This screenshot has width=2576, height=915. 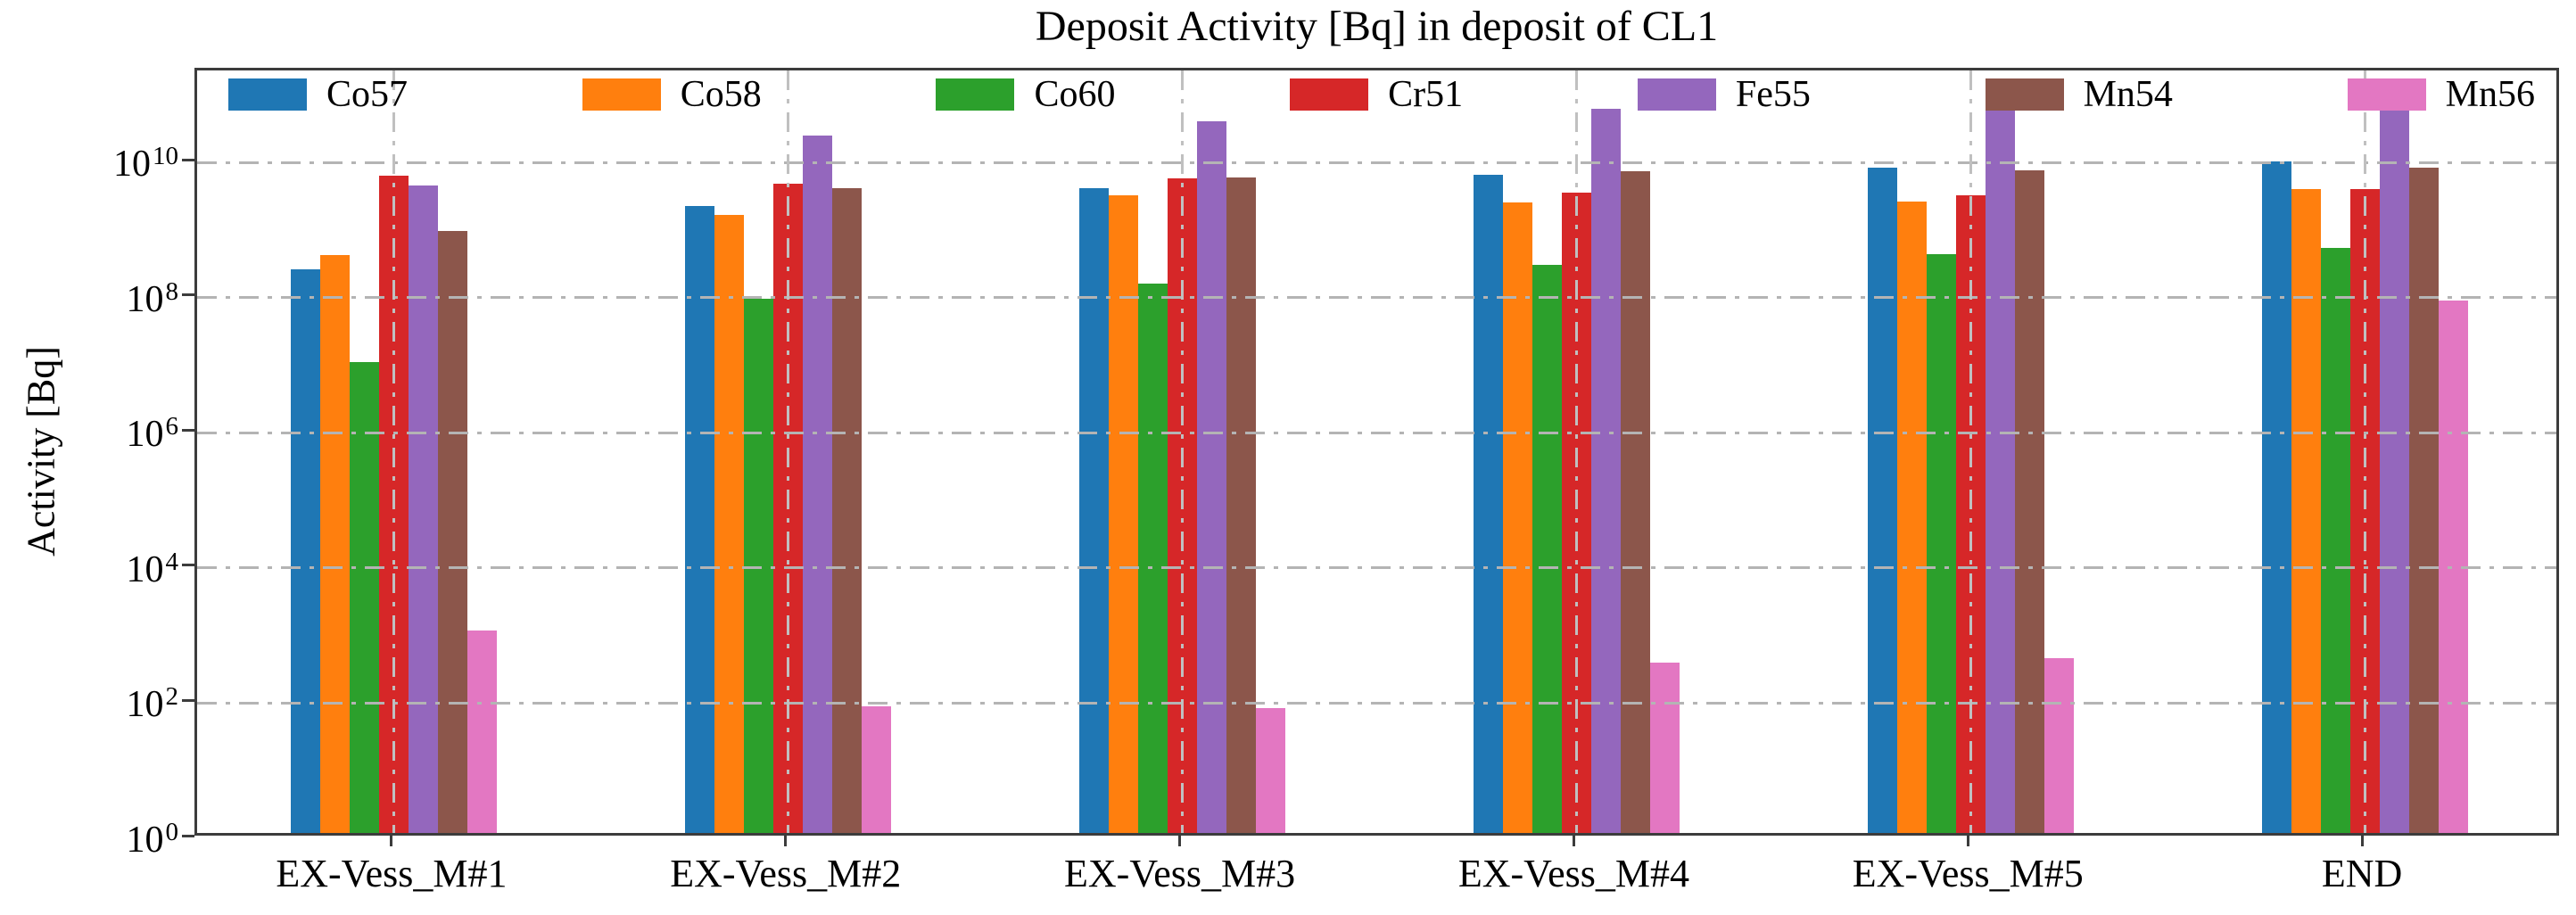 I want to click on x-tick-ex-vess_m#3, so click(x=1180, y=841).